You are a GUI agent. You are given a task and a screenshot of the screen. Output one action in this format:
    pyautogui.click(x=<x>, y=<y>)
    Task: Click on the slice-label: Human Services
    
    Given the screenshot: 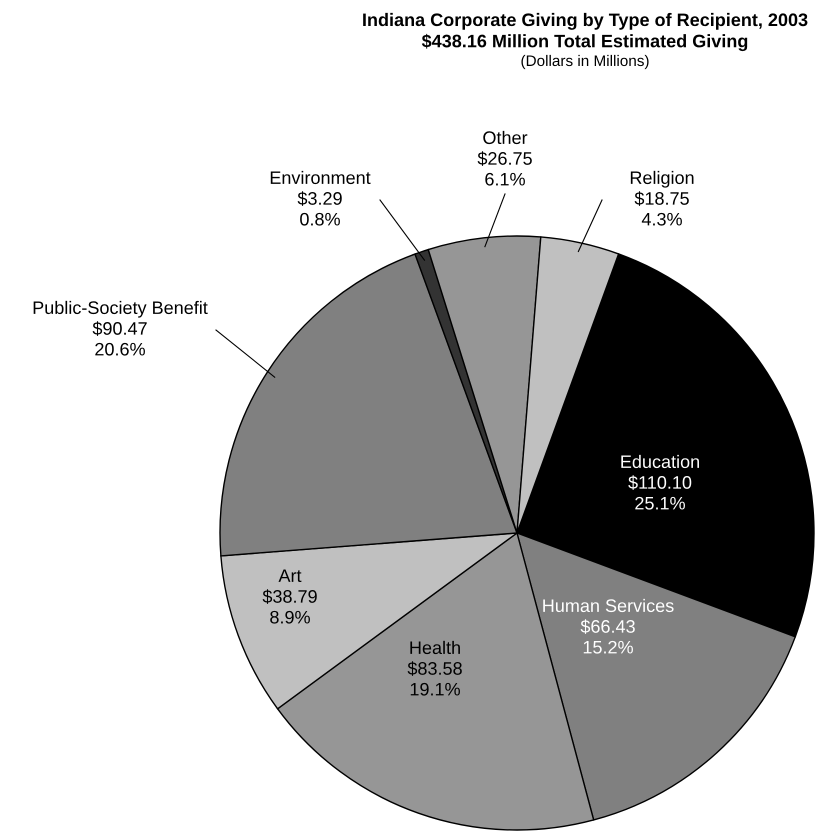 What is the action you would take?
    pyautogui.click(x=608, y=605)
    